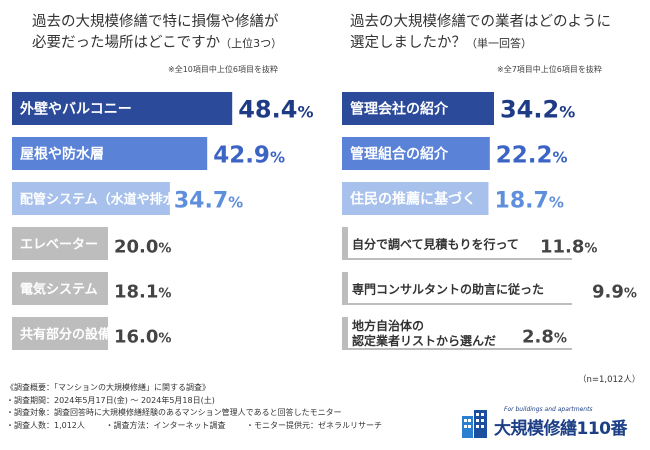  What do you see at coordinates (399, 154) in the screenshot?
I see `category-label: 管理組合の紹介` at bounding box center [399, 154].